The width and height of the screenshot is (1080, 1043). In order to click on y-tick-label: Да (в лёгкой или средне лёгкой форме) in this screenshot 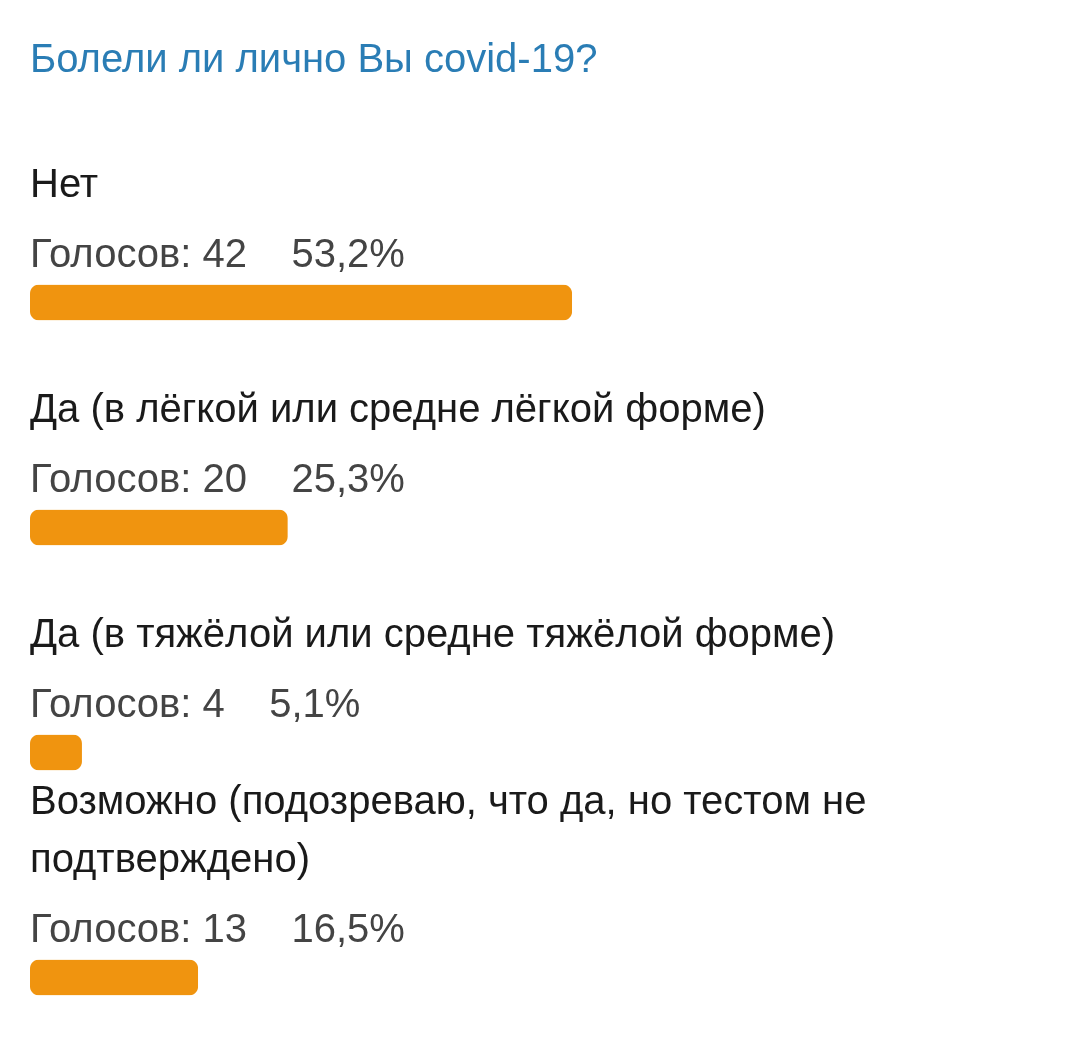, I will do `click(398, 407)`.